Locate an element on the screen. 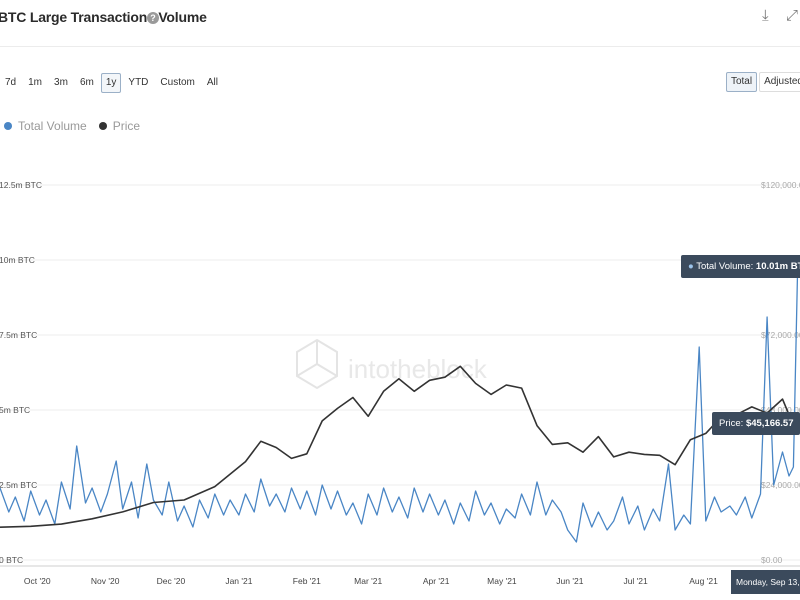 The width and height of the screenshot is (800, 600). y-tick-label-left: 10m BTC is located at coordinates (17, 260).